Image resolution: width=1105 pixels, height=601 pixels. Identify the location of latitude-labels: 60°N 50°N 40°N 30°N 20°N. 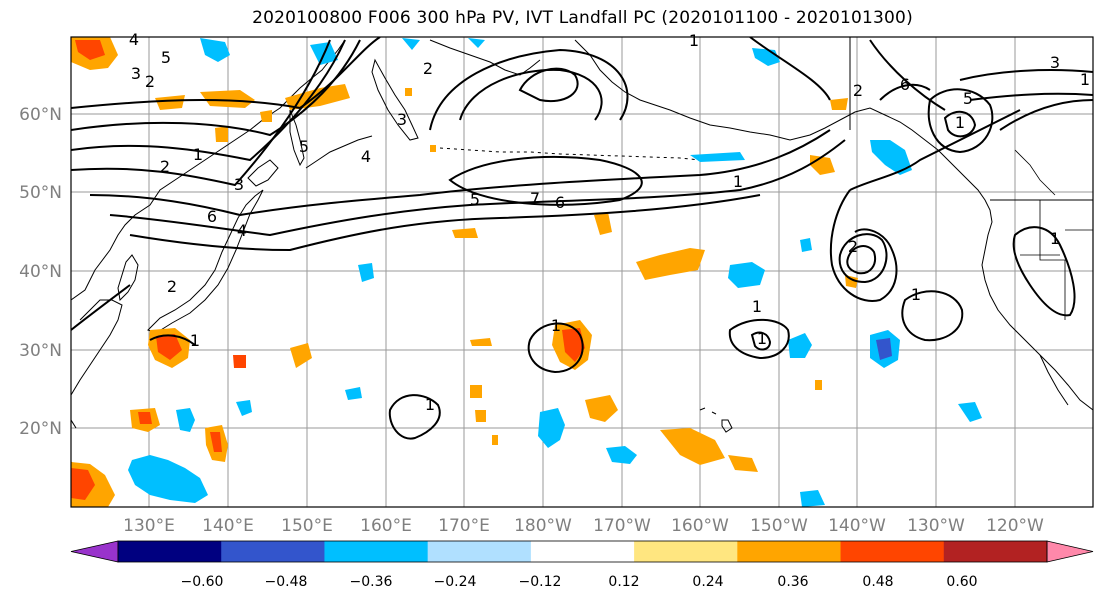
(40, 272).